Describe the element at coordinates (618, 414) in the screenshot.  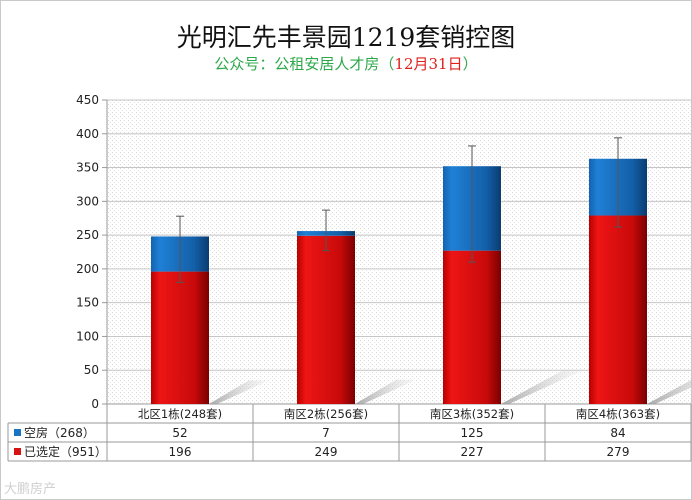
I see `x-category-label: 南区4栋(363套)` at that location.